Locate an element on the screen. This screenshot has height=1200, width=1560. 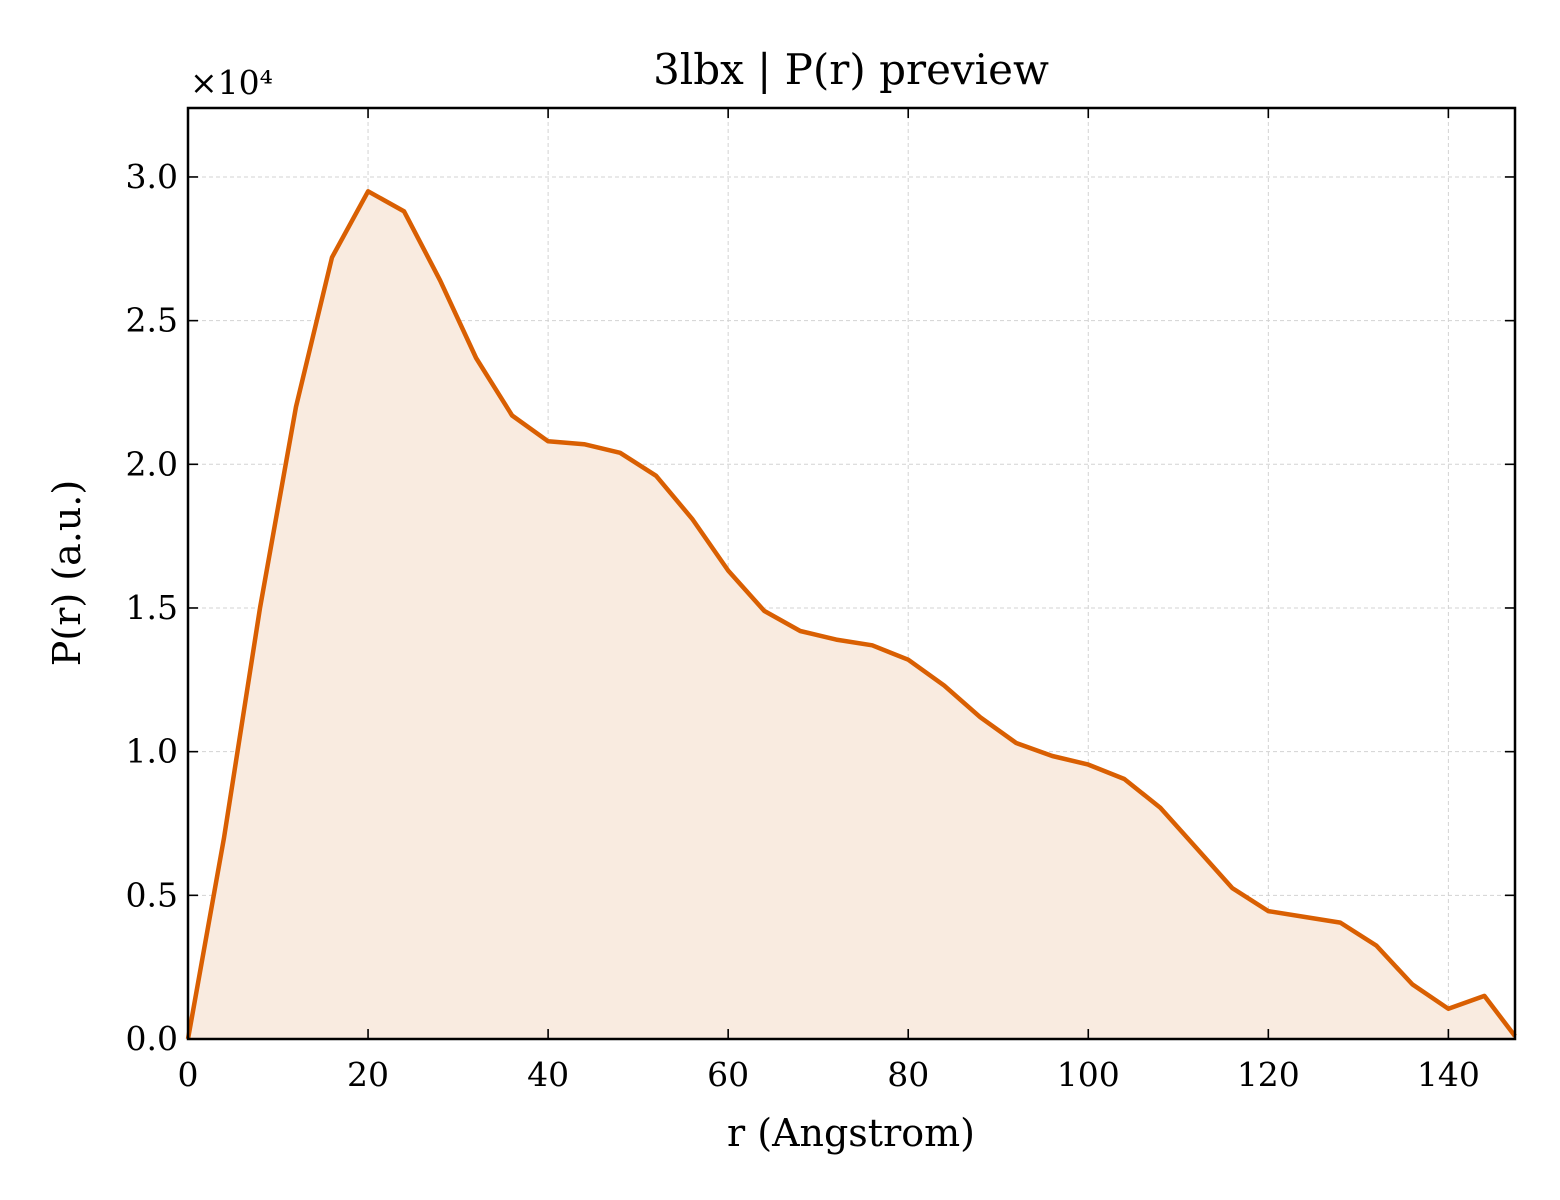
x-tick-label: 60 is located at coordinates (728, 1074).